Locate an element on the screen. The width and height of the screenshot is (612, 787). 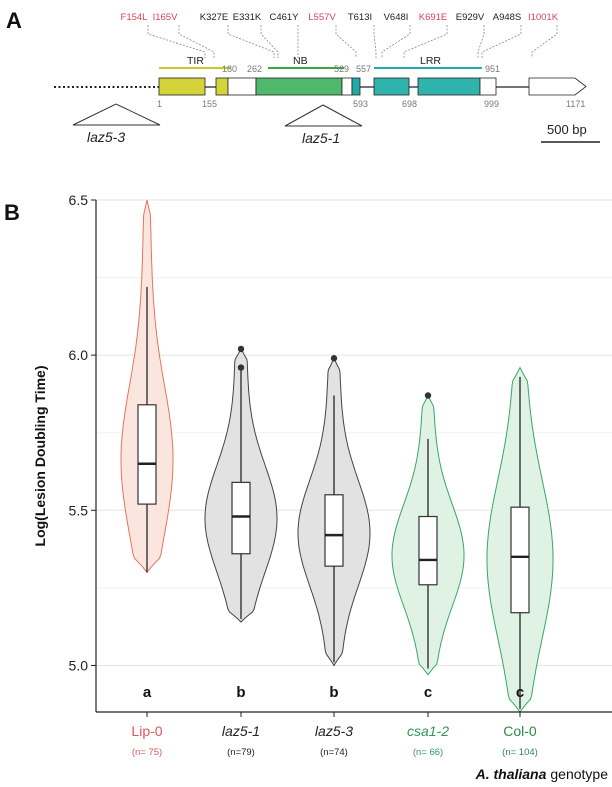
sample-size-label: (n= 66) is located at coordinates (428, 752).